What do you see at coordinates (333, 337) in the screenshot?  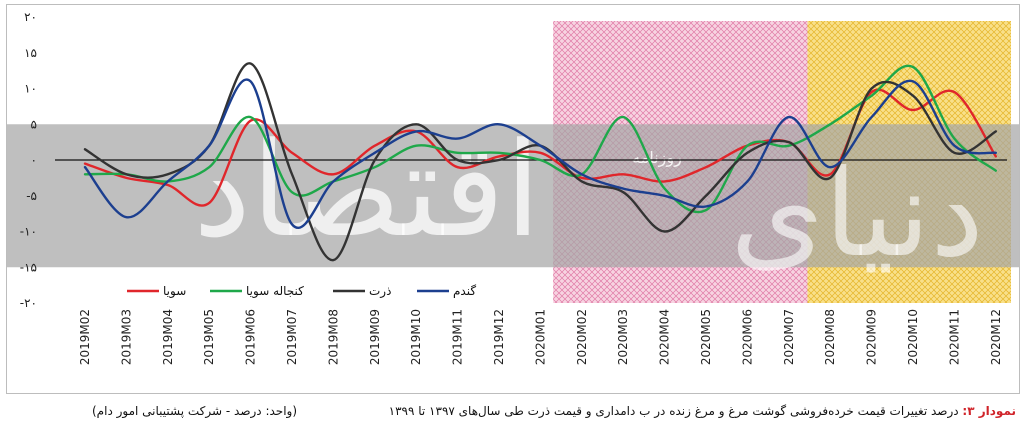 I see `x-tick-label: 2019M08` at bounding box center [333, 337].